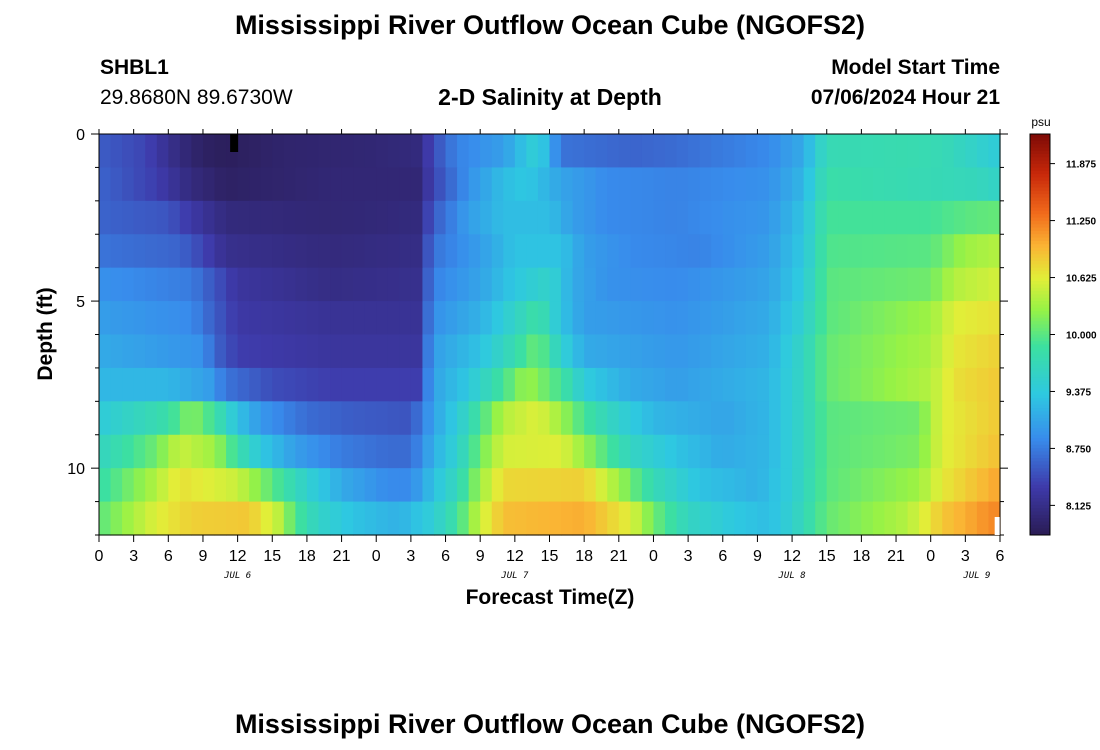 The image size is (1100, 750). What do you see at coordinates (376, 556) in the screenshot?
I see `x-tick-label: 0` at bounding box center [376, 556].